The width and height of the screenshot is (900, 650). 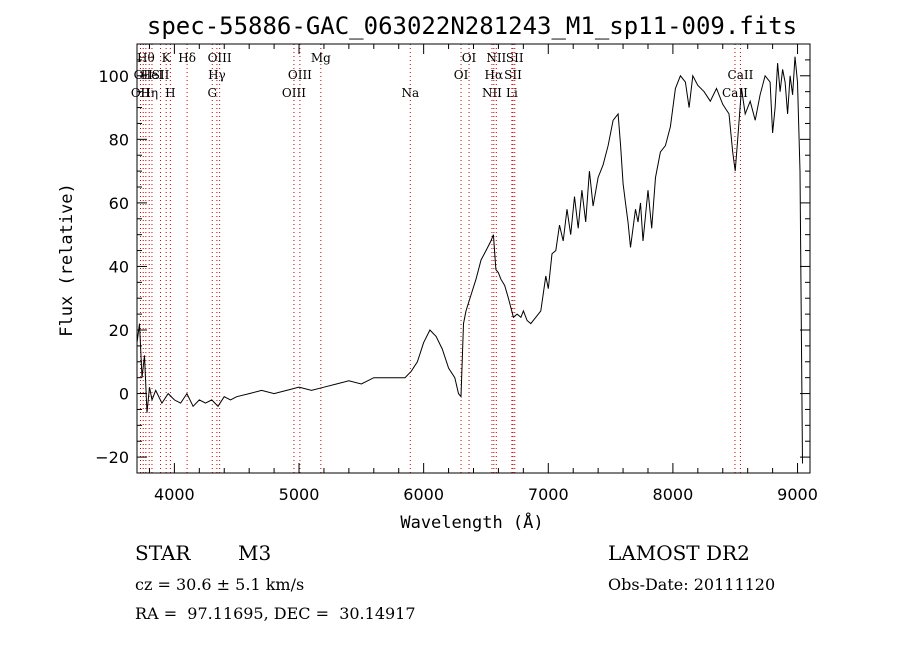 I want to click on x-tick-label: 6000, so click(x=423, y=494).